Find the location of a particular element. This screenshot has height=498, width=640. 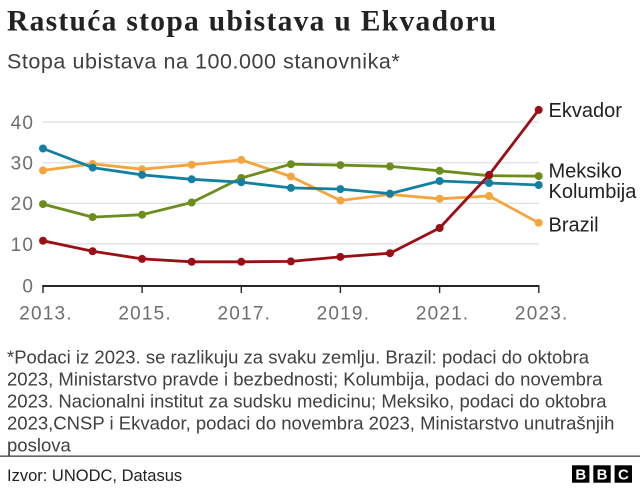

svg-text: C is located at coordinates (623, 474).